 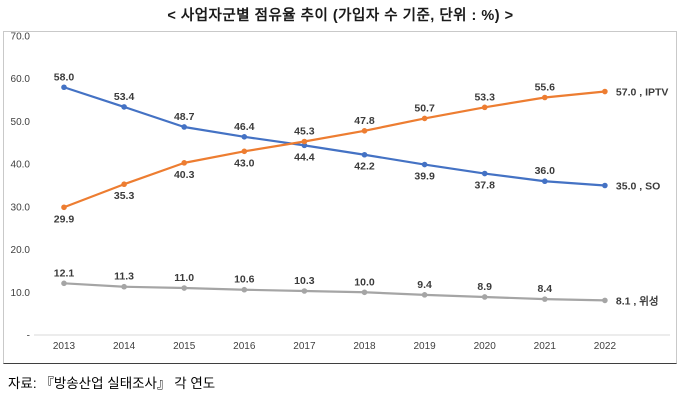 I want to click on series-end-label: 35.0 , SO, so click(x=638, y=187).